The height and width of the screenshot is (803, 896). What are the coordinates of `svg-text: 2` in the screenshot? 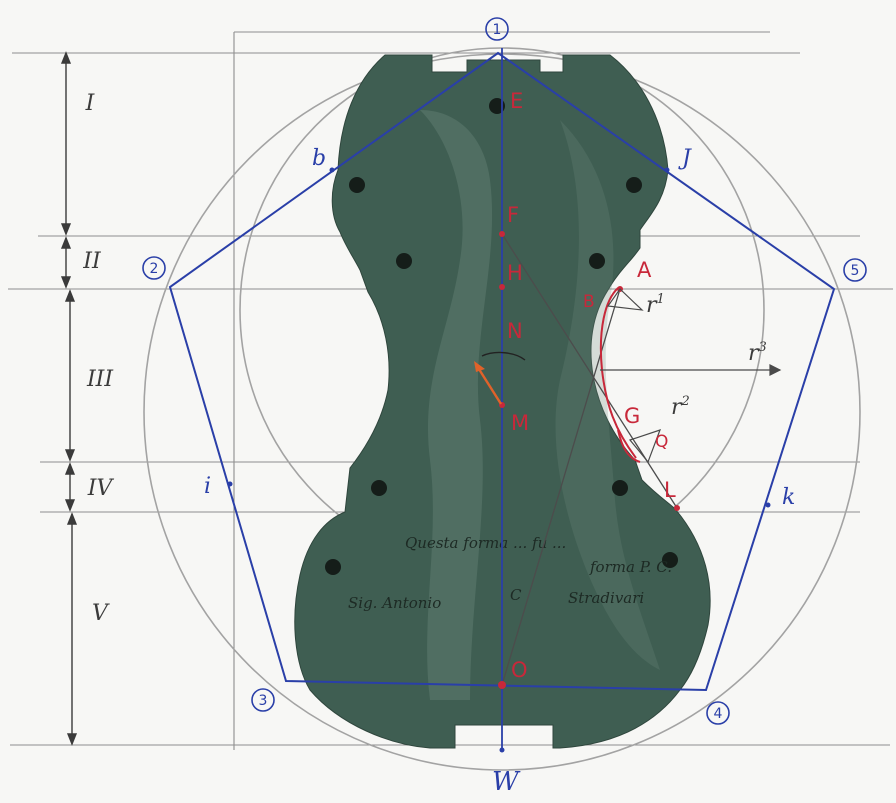 It's located at (154, 269).